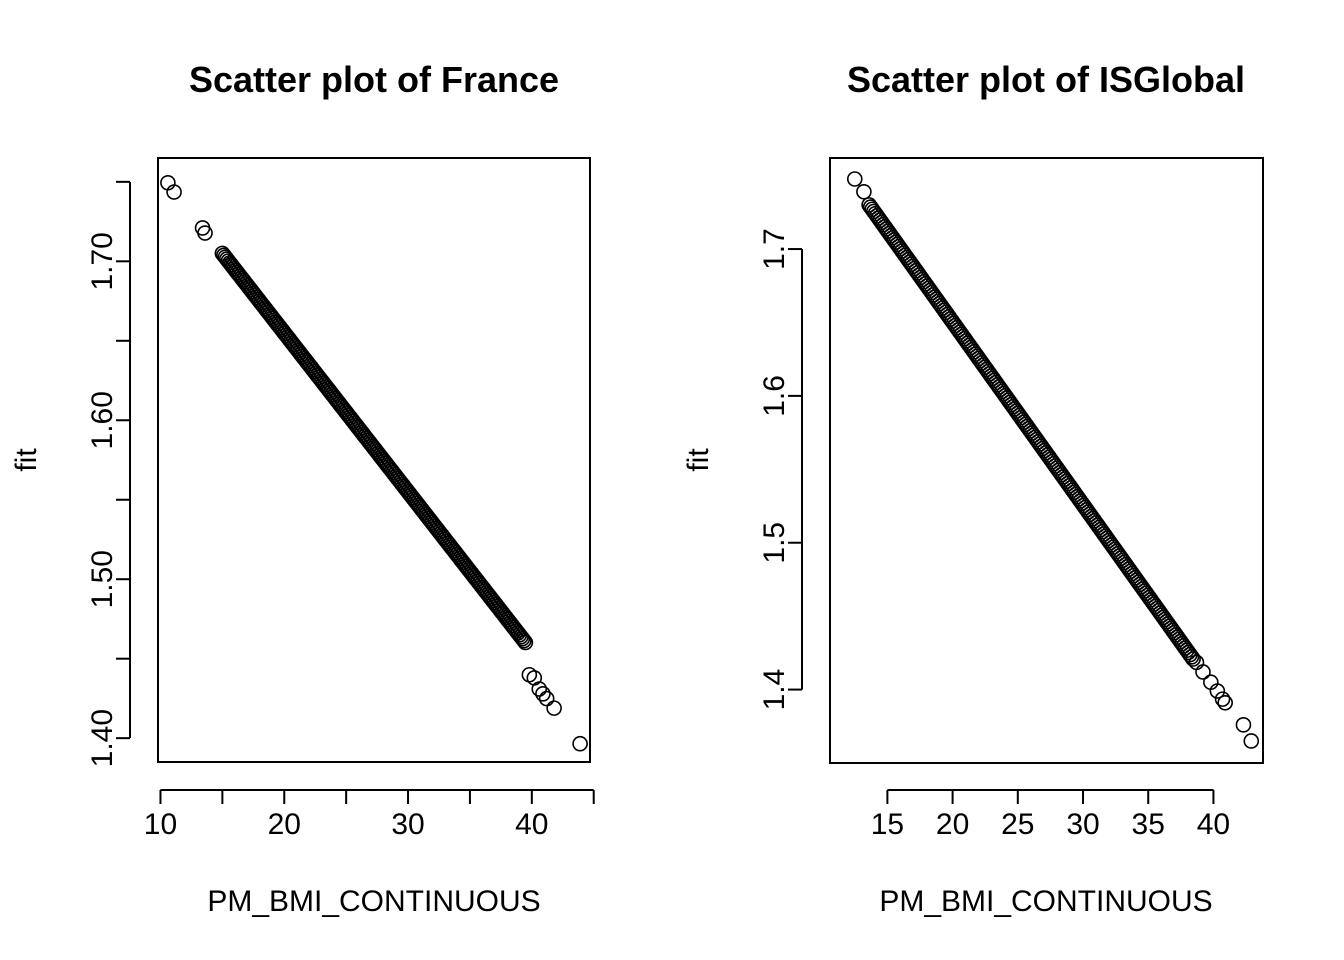 The height and width of the screenshot is (960, 1344). Describe the element at coordinates (887, 824) in the screenshot. I see `x-tick-label: 15` at that location.